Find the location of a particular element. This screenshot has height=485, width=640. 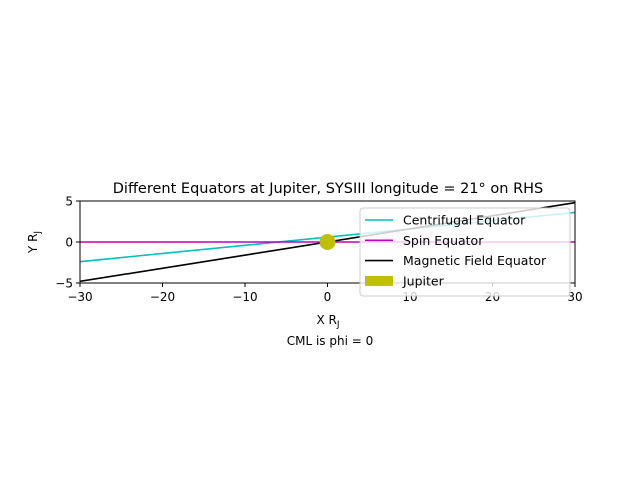

marker-jupiter is located at coordinates (327, 242).